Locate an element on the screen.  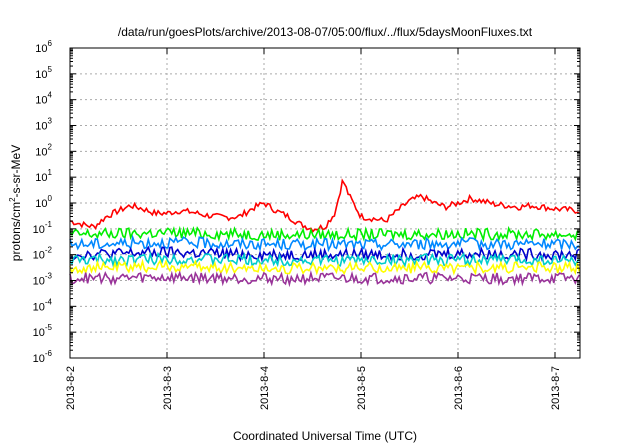
y-tick-label: 10¹ is located at coordinates (43, 176).